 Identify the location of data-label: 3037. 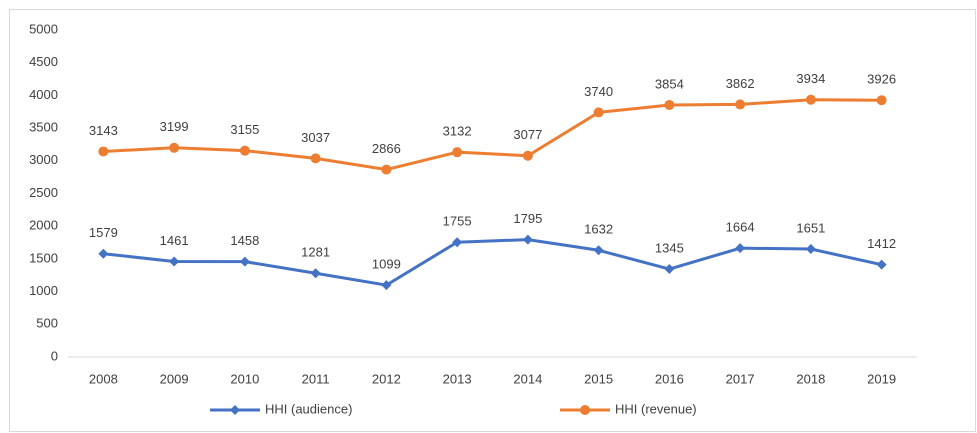
(315, 137).